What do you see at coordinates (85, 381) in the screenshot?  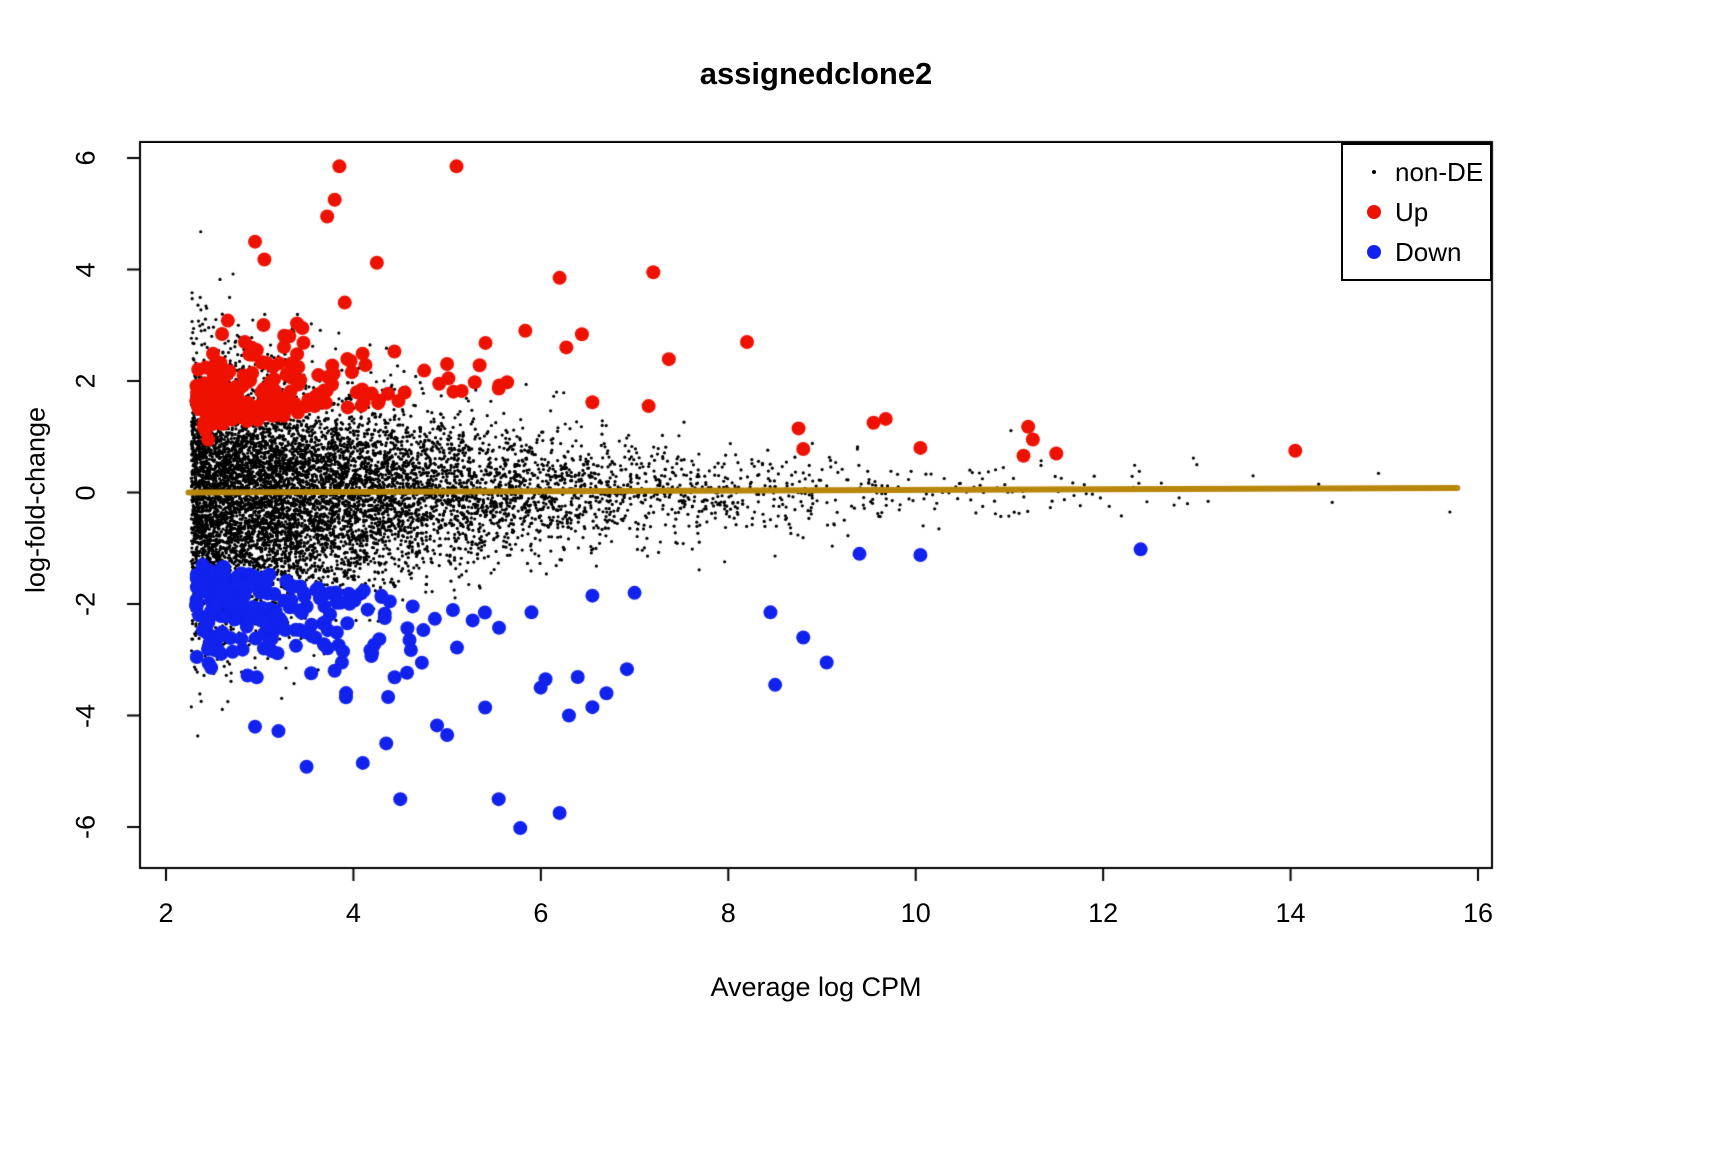 I see `y-tick-label: 2` at bounding box center [85, 381].